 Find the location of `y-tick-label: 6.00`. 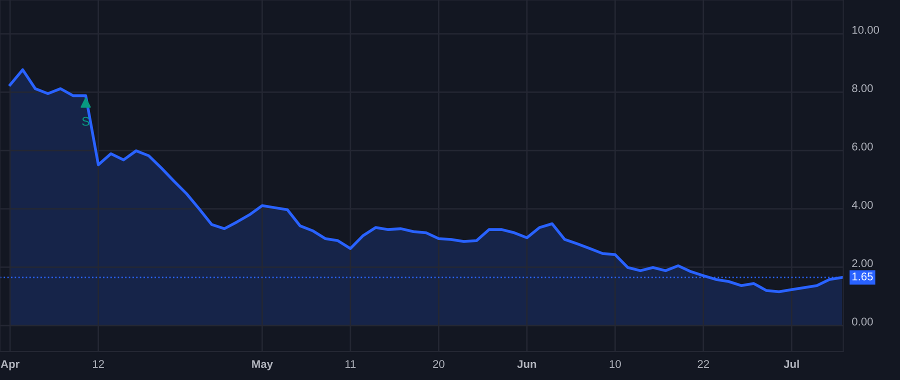

y-tick-label: 6.00 is located at coordinates (862, 146).